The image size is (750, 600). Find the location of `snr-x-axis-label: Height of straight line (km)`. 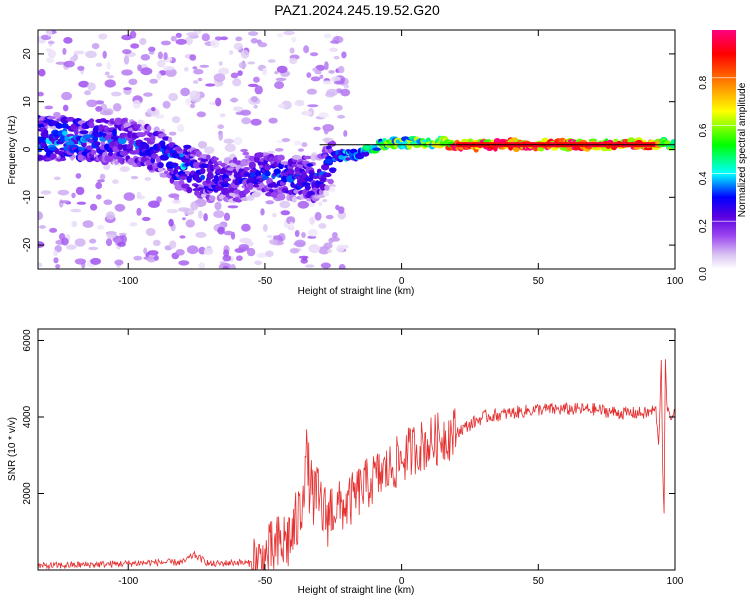

snr-x-axis-label: Height of straight line (km) is located at coordinates (356, 590).